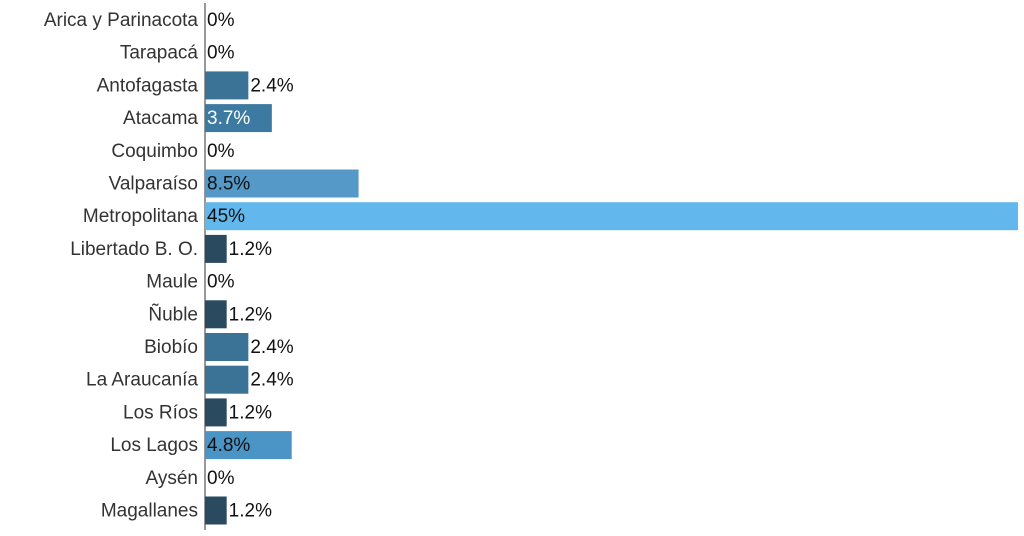 The width and height of the screenshot is (1024, 536). What do you see at coordinates (172, 478) in the screenshot?
I see `category-label: Aysén` at bounding box center [172, 478].